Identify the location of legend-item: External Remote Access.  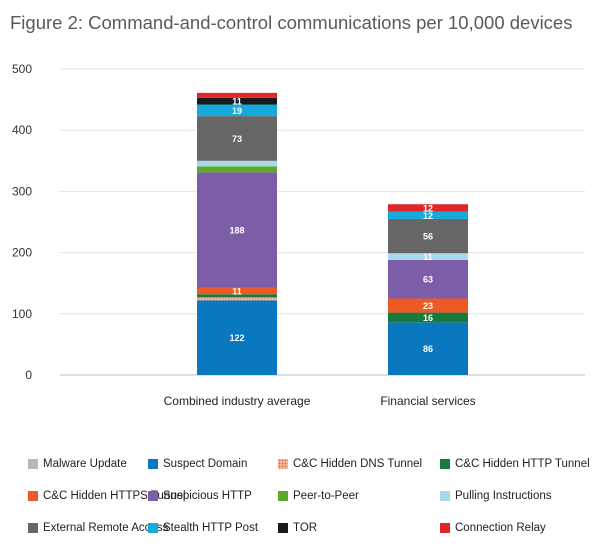
(98, 528).